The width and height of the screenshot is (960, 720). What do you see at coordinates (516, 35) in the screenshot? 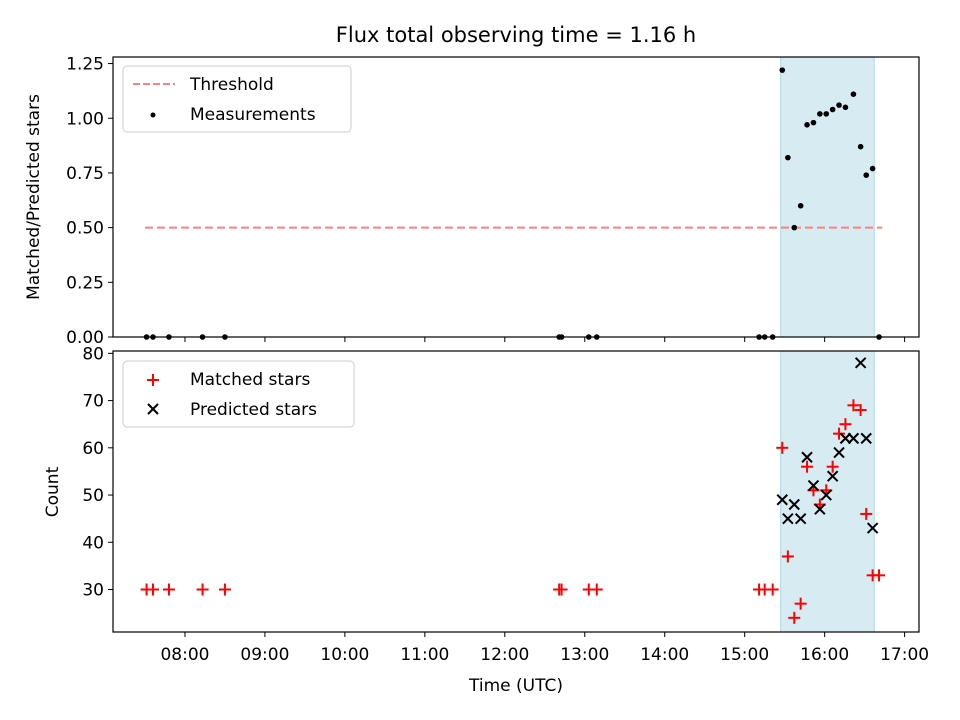
I see `chart-title: Flux total observing time = 1.16 h` at bounding box center [516, 35].